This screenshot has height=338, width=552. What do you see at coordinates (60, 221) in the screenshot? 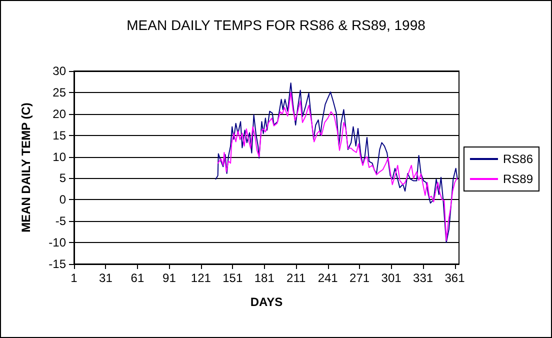
I see `y-tick-label: -5` at bounding box center [60, 221].